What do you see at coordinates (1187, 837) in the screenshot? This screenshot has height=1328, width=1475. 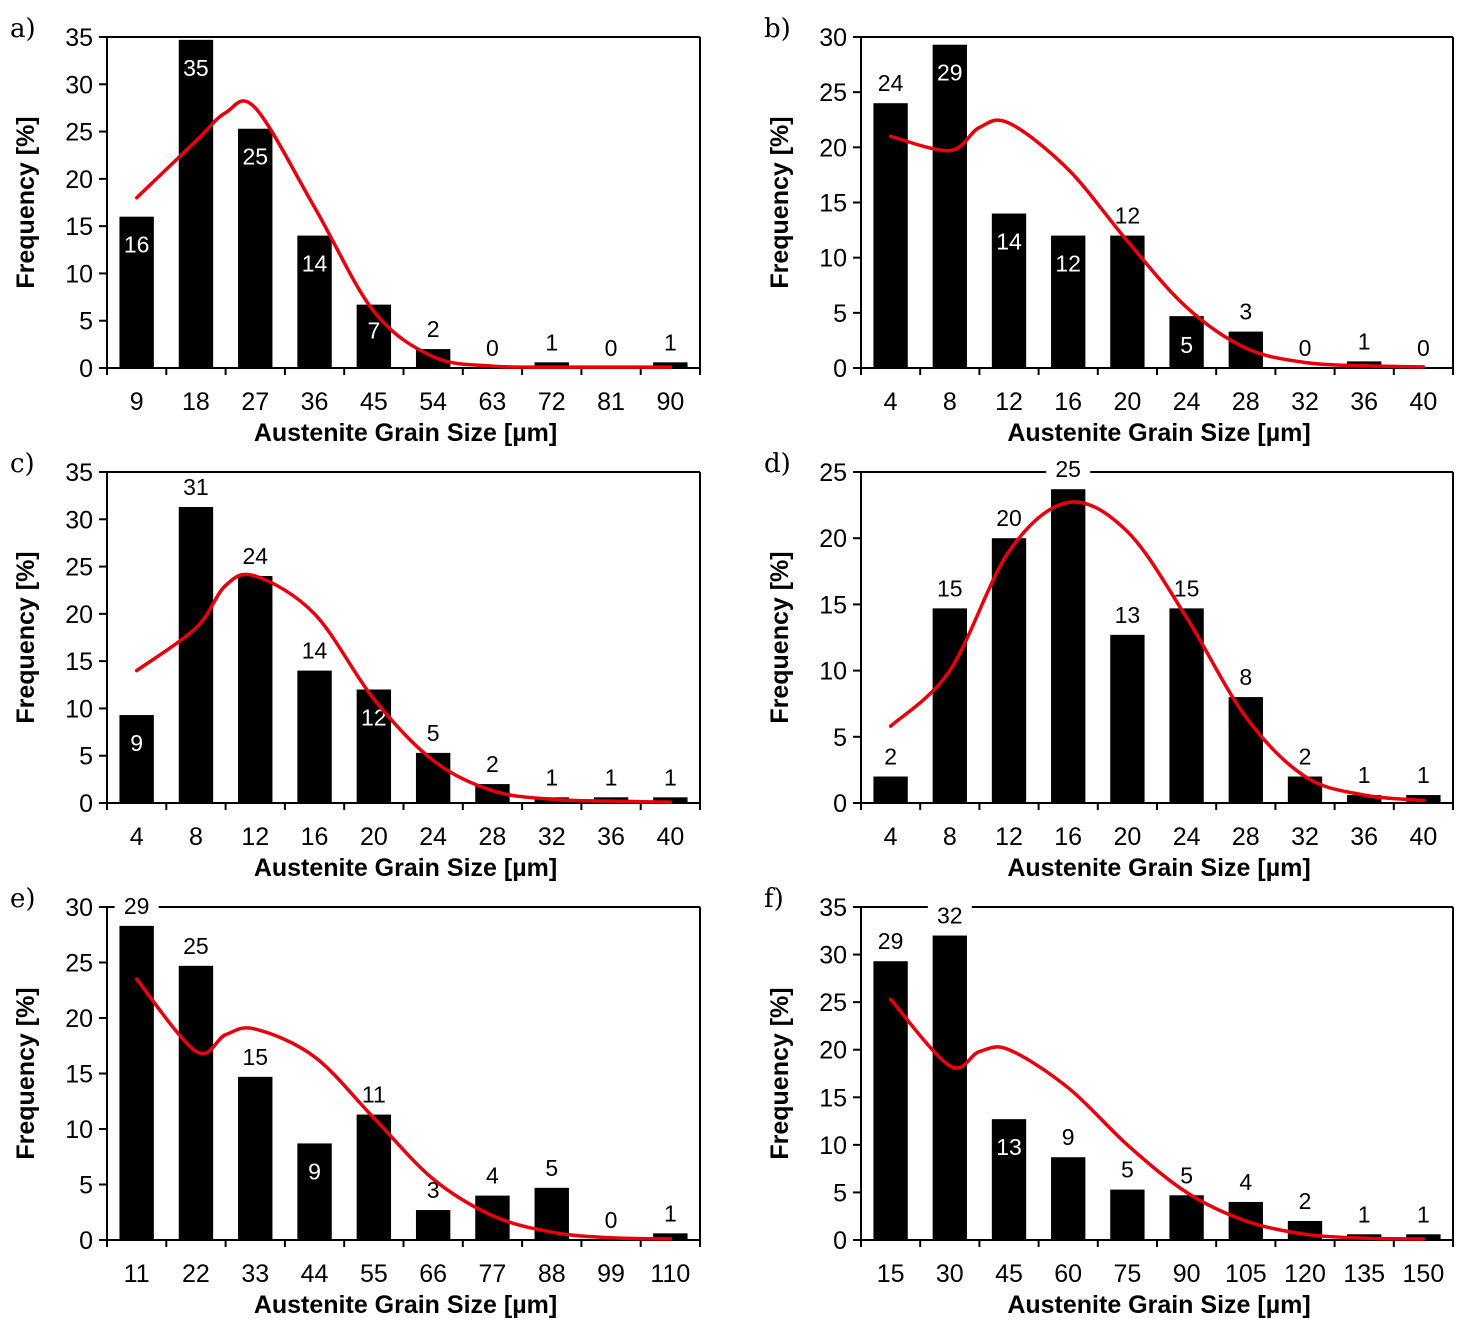 I see `x-tick-label: 24` at bounding box center [1187, 837].